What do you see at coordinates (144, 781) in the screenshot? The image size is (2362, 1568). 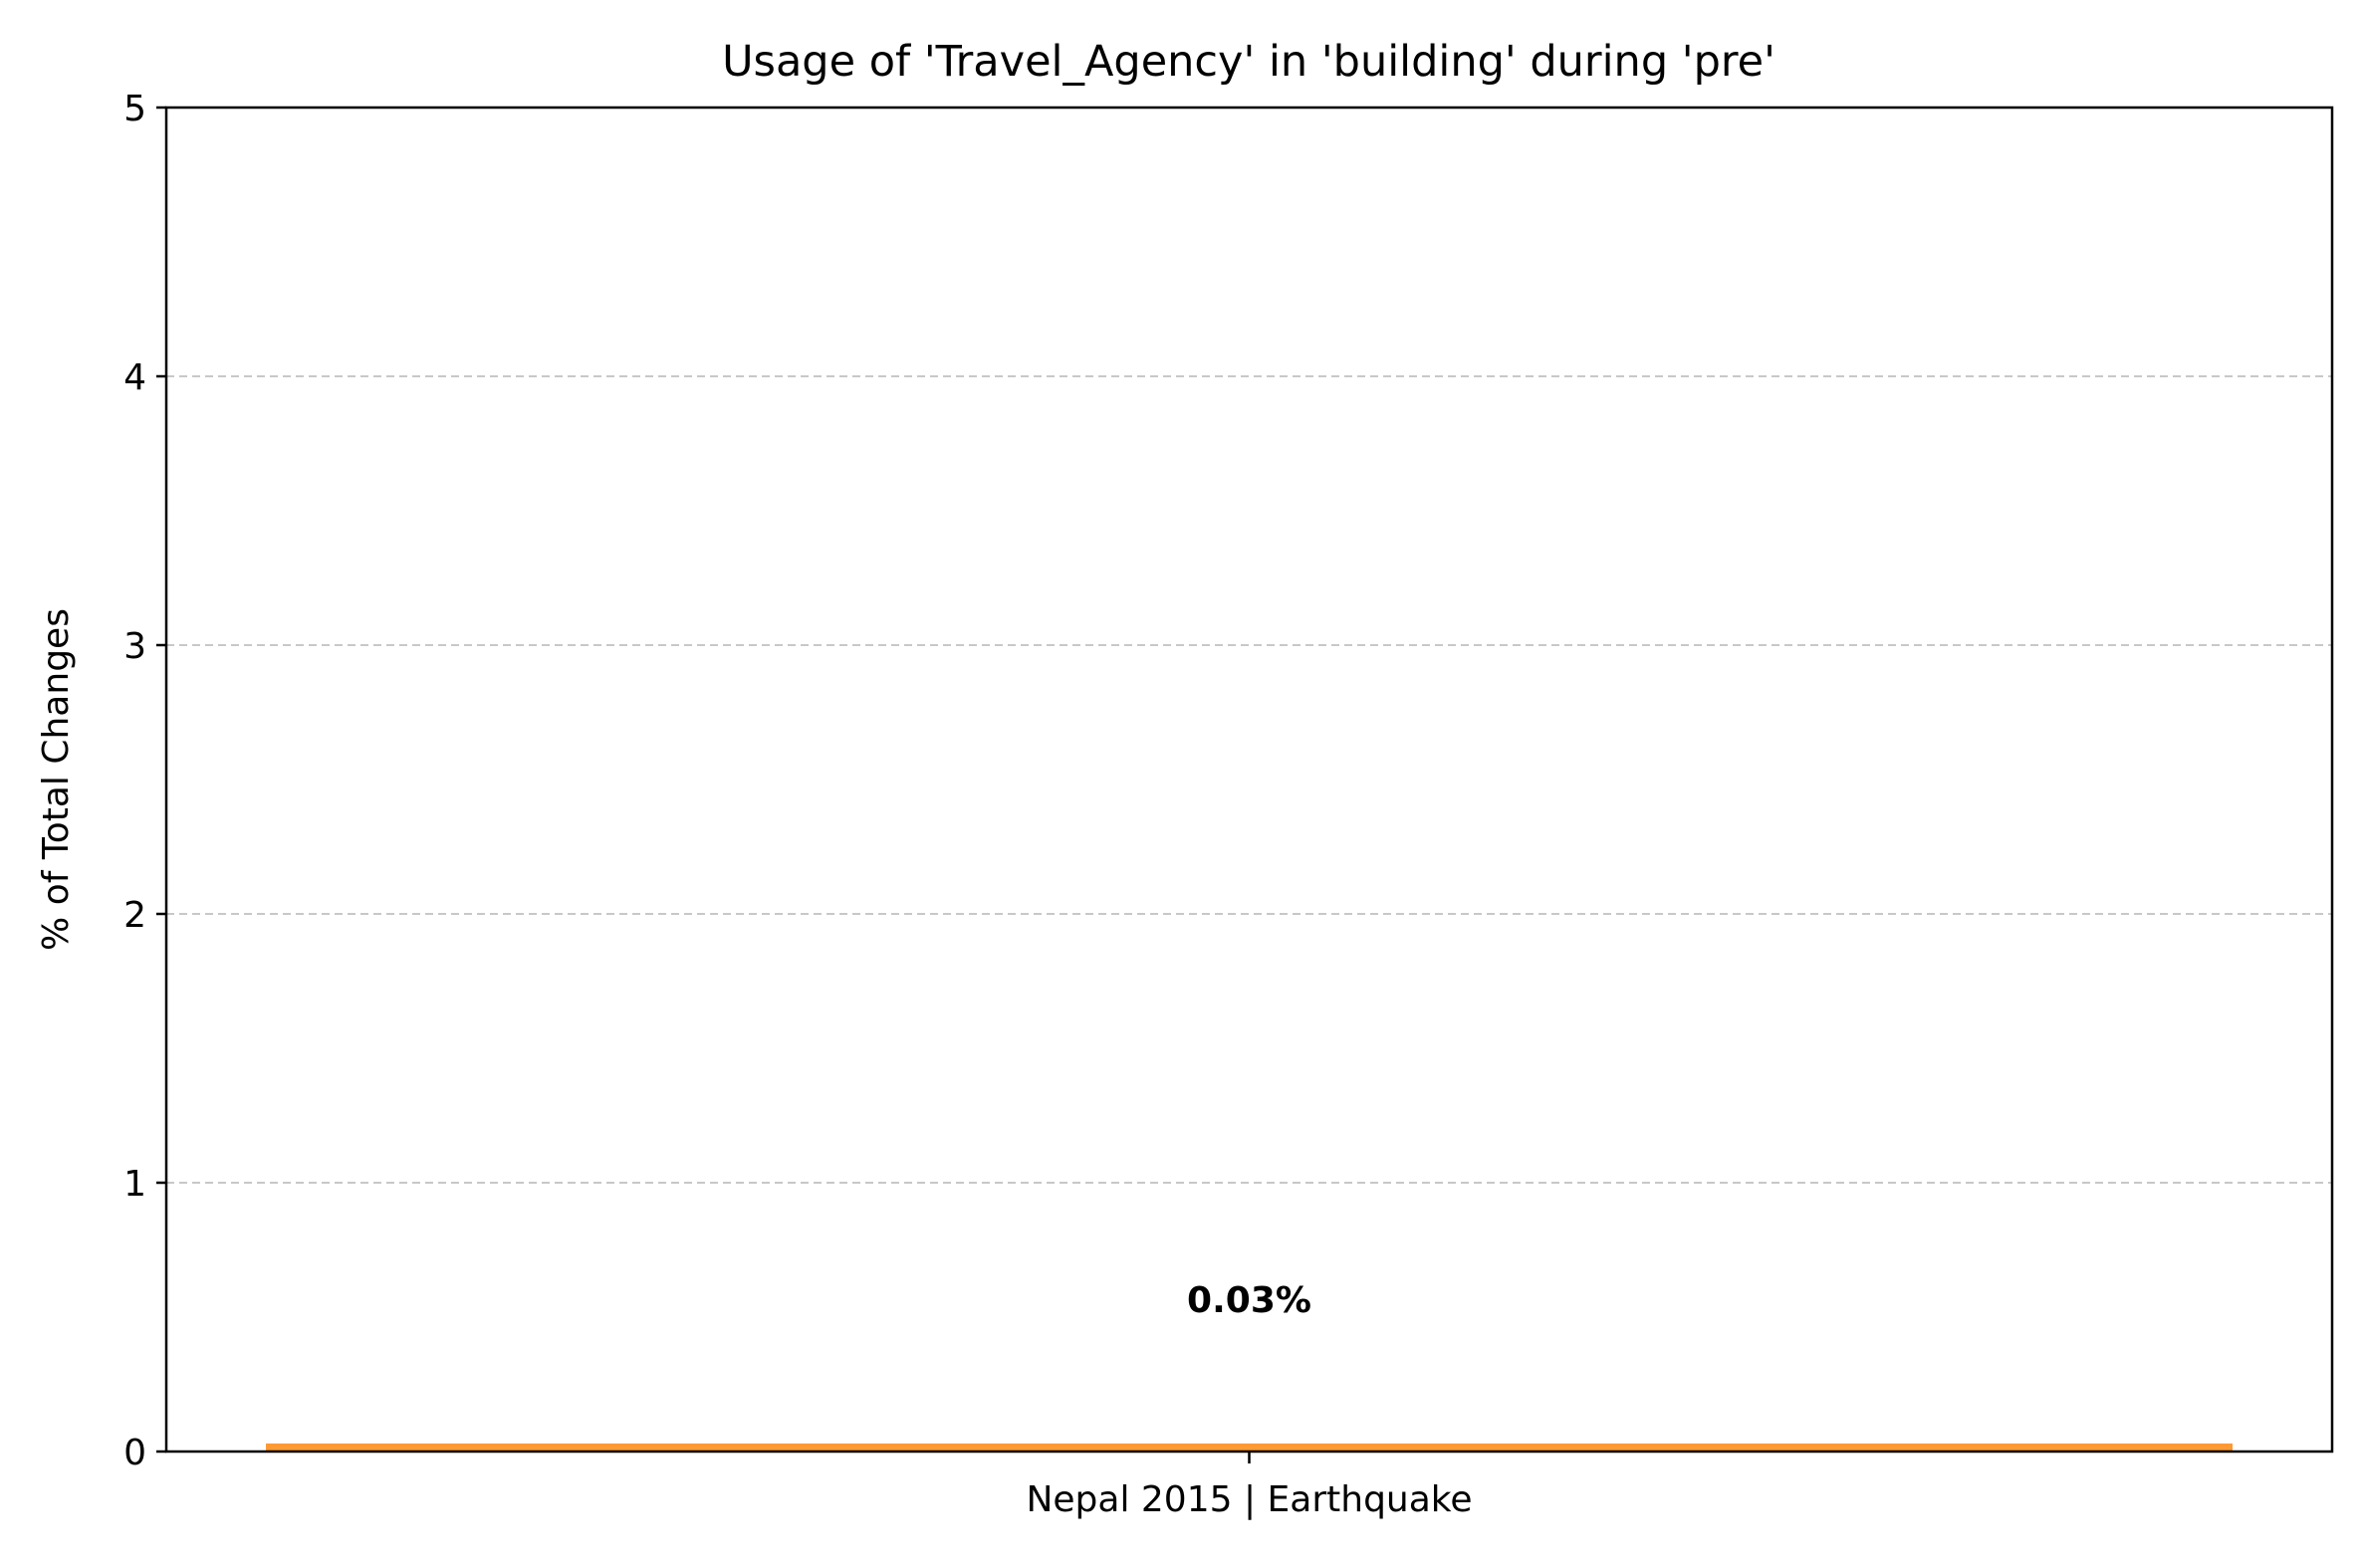 I see `y-axis-ticks: 0 1 2 3 4 5` at bounding box center [144, 781].